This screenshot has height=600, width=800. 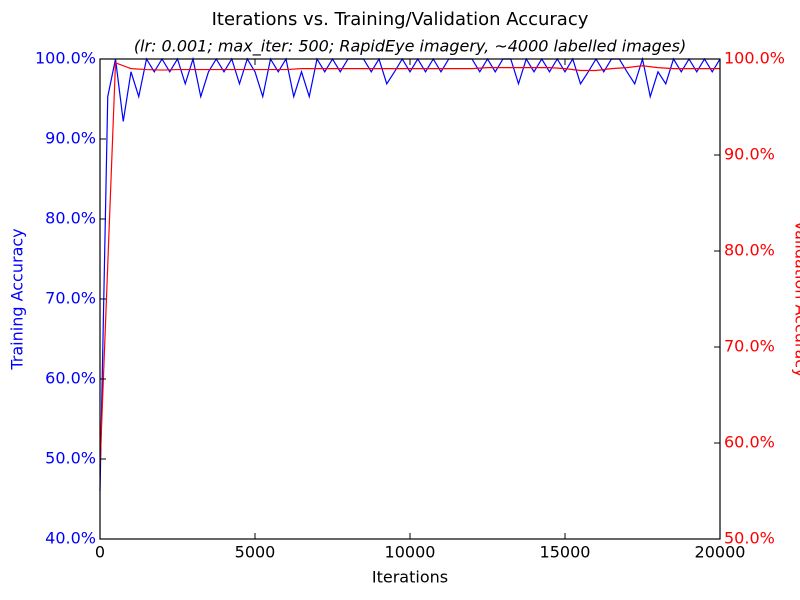 What do you see at coordinates (796, 298) in the screenshot?
I see `y2-axis-label: Validation Accuracy` at bounding box center [796, 298].